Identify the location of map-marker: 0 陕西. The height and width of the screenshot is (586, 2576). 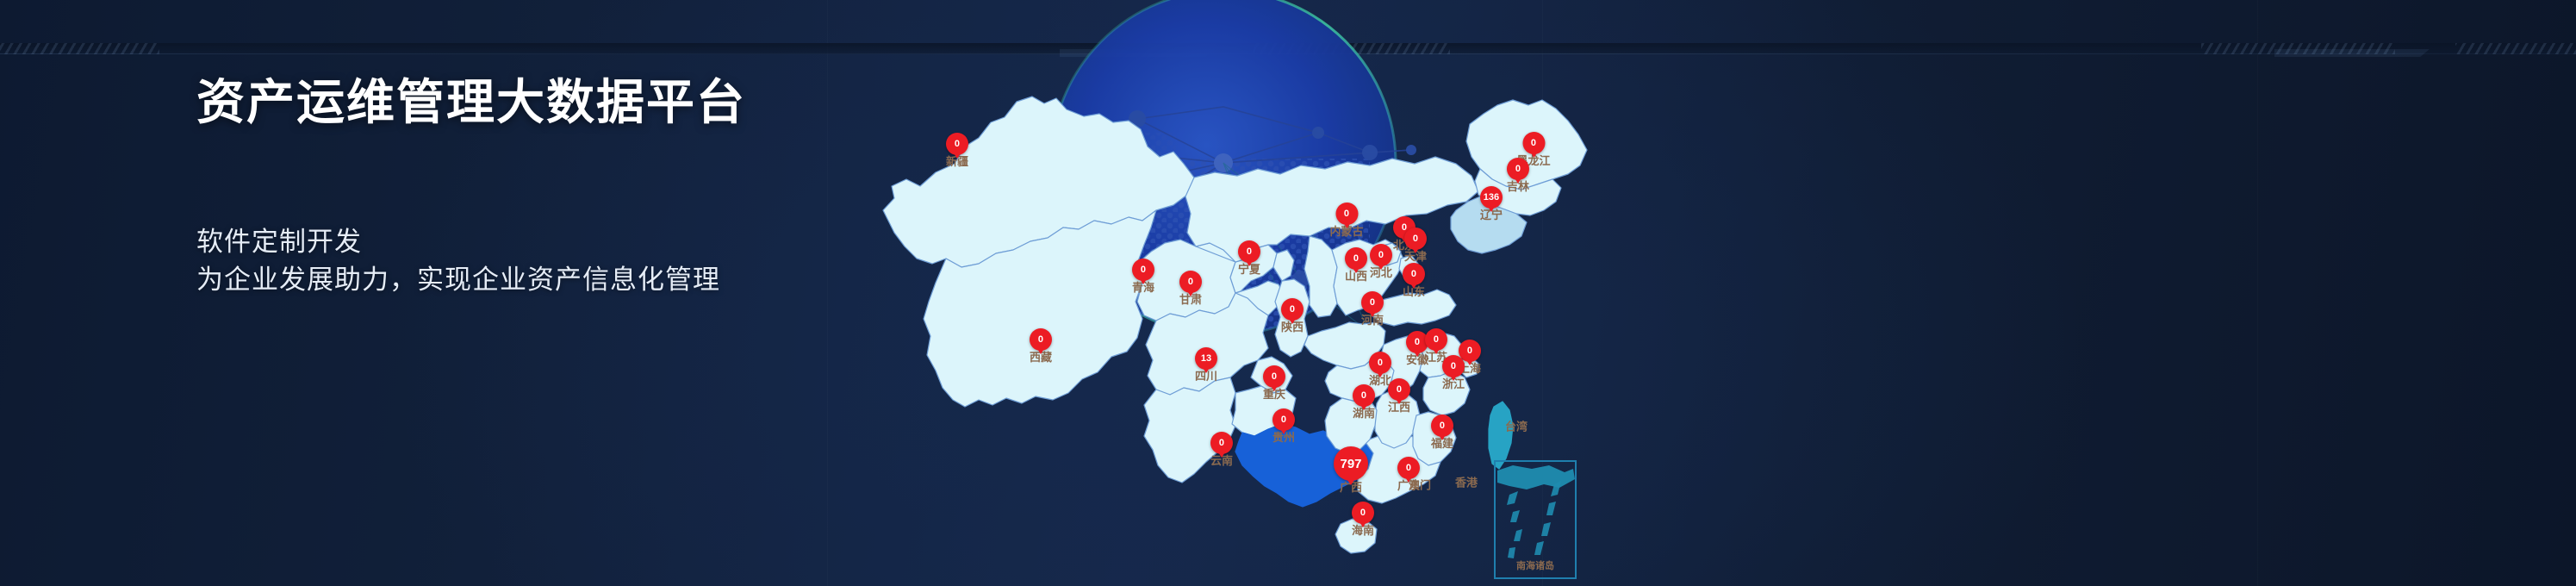
(1292, 316).